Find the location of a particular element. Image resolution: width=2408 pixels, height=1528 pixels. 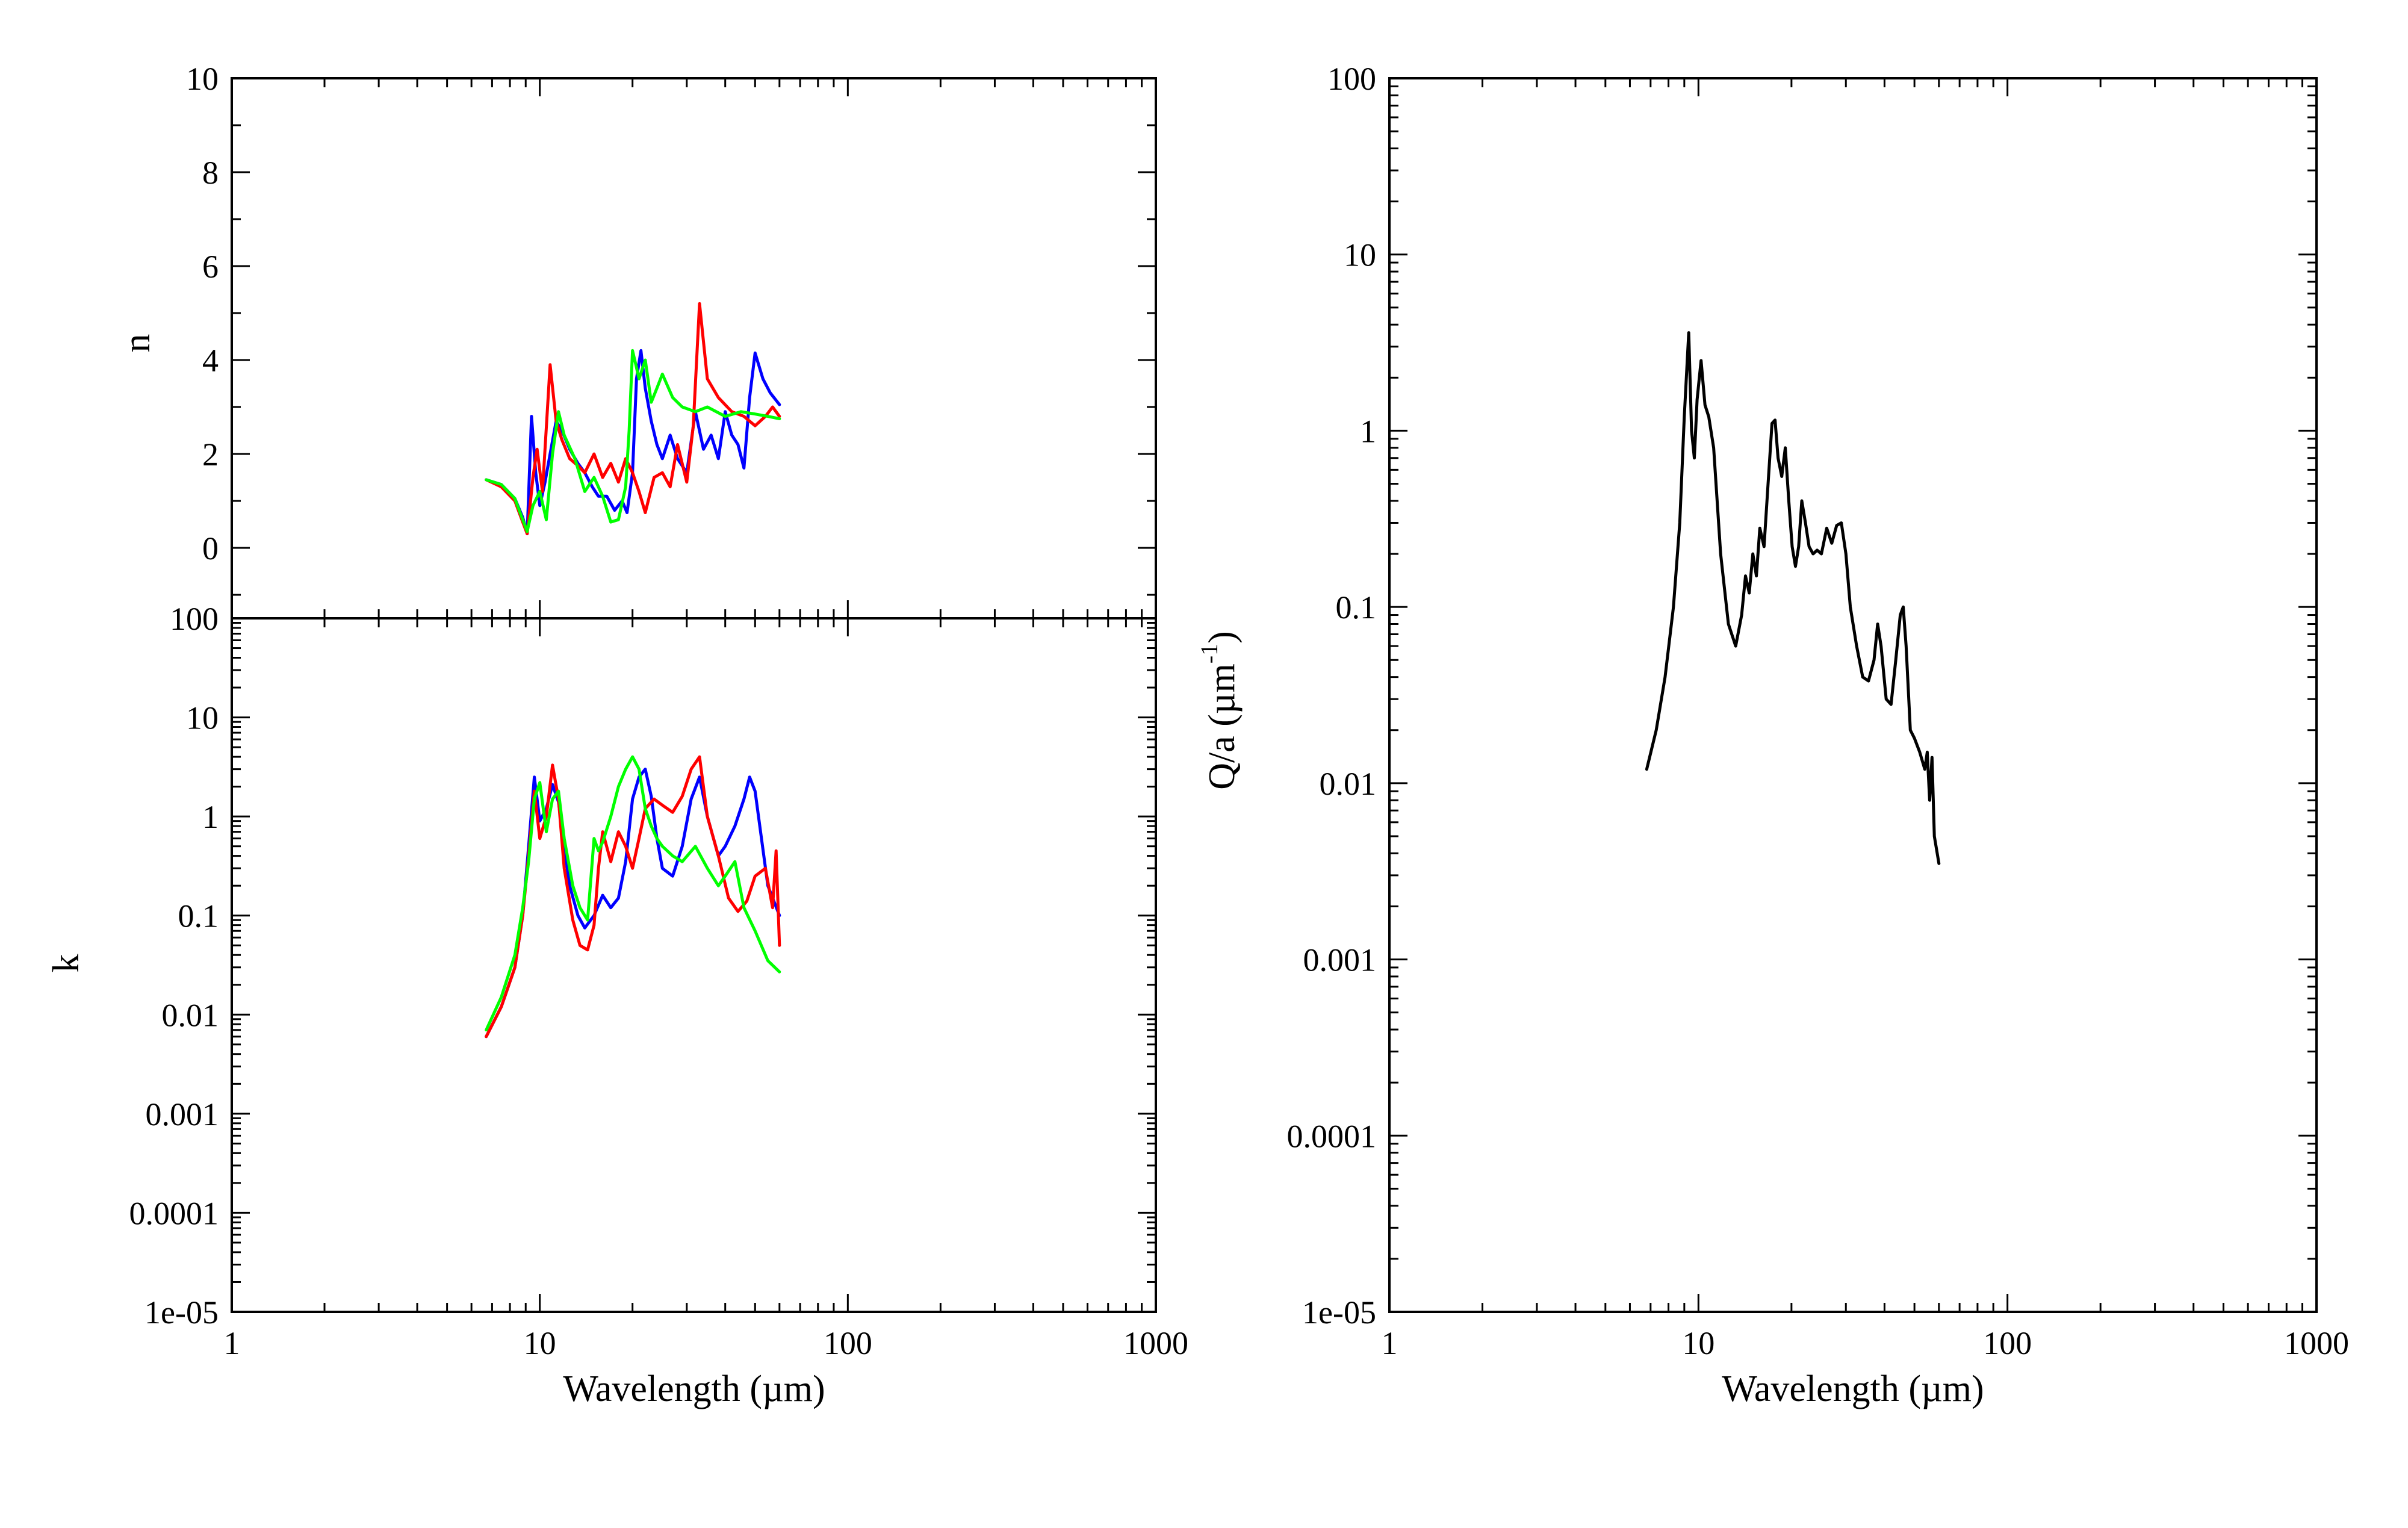

n-y-tick-label: 4 is located at coordinates (210, 361).